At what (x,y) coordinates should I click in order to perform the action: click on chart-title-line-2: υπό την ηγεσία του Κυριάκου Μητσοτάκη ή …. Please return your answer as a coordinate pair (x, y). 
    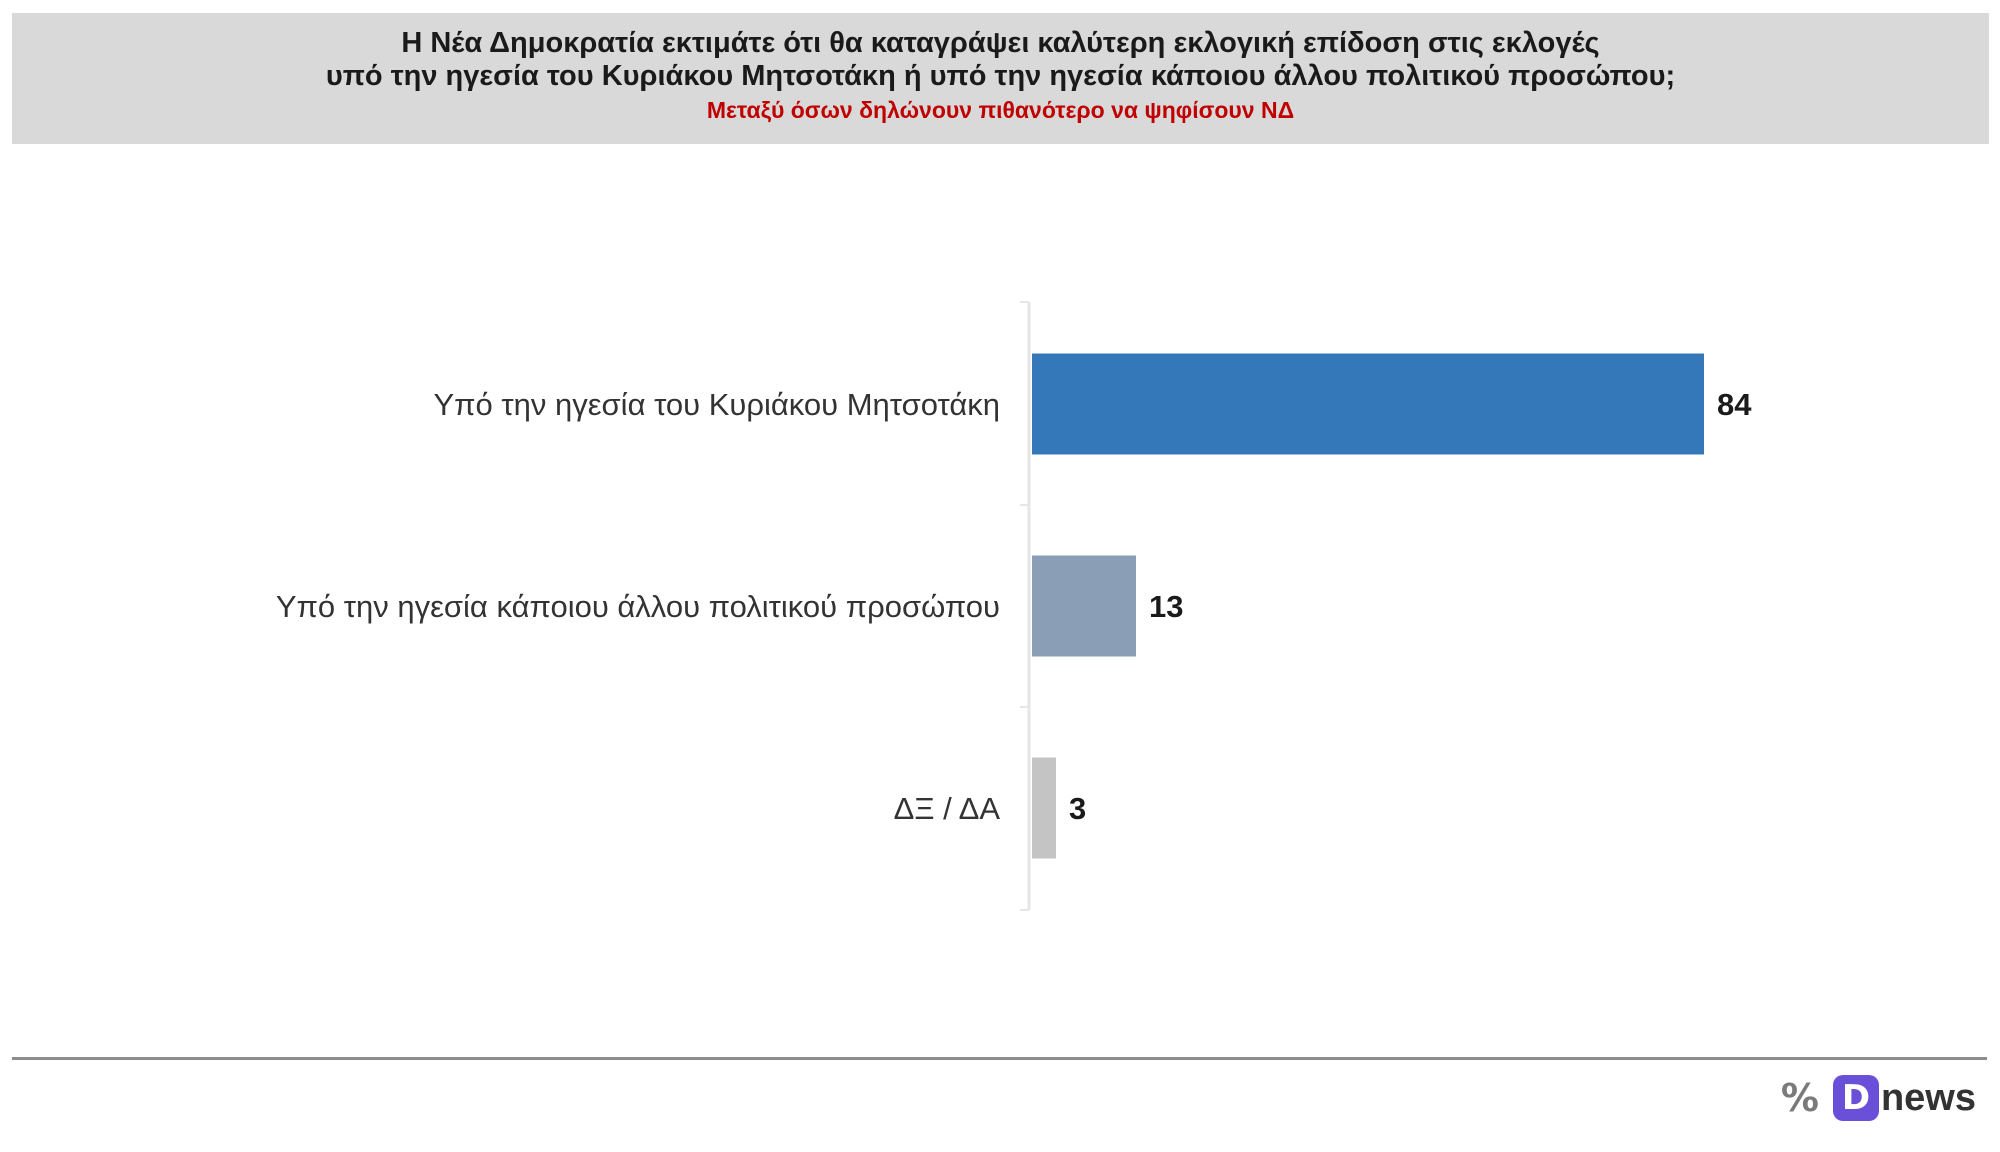
    Looking at the image, I should click on (1000, 76).